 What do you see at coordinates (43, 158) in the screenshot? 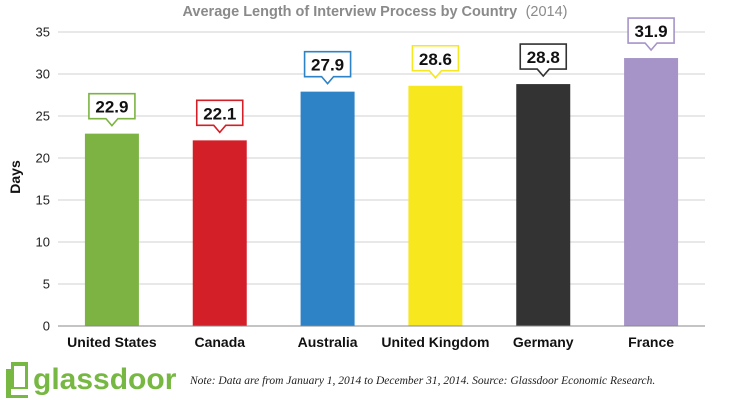
I see `y-tick-label: 20` at bounding box center [43, 158].